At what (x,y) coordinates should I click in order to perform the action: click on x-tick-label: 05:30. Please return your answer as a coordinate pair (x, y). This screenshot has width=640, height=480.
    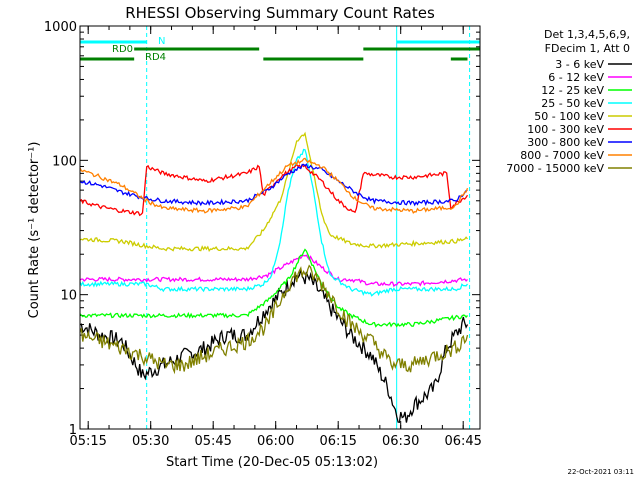
    Looking at the image, I should click on (150, 441).